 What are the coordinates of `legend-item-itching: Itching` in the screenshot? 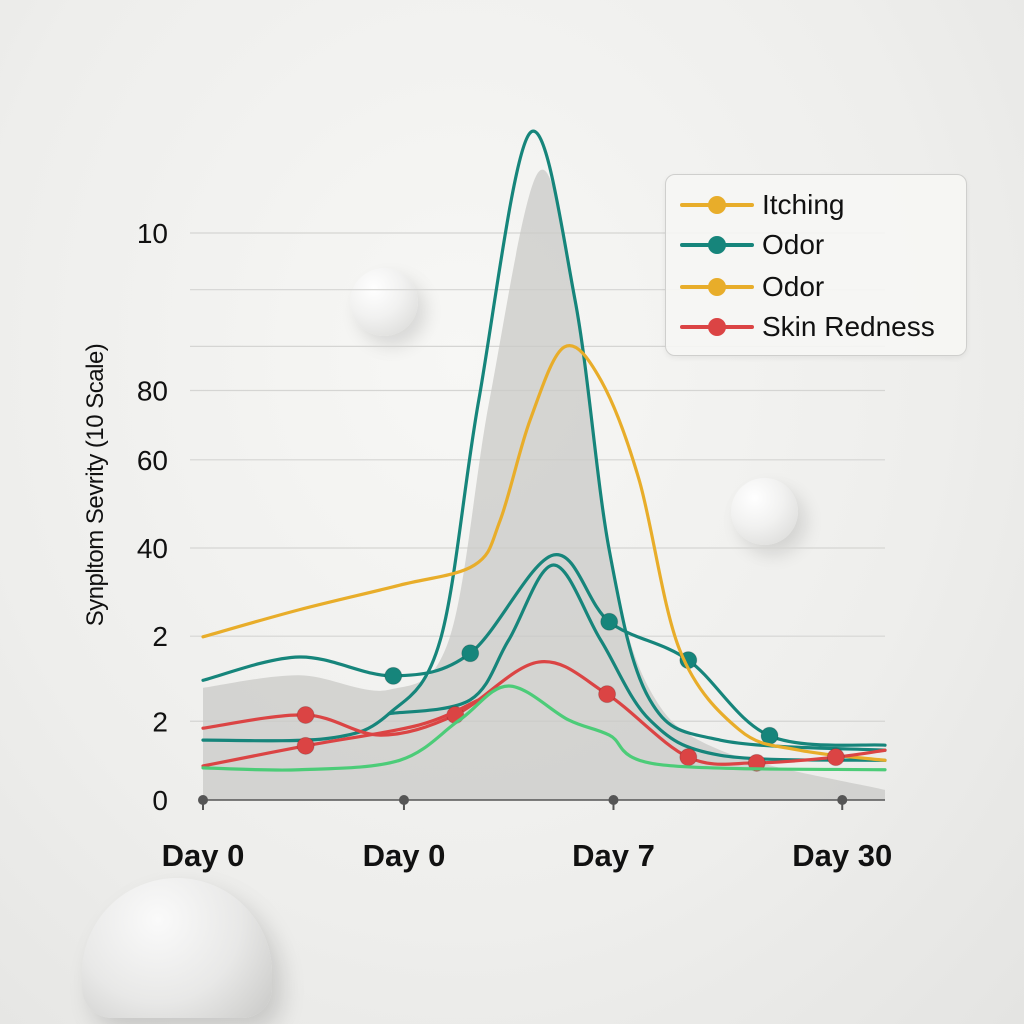 It's located at (762, 205).